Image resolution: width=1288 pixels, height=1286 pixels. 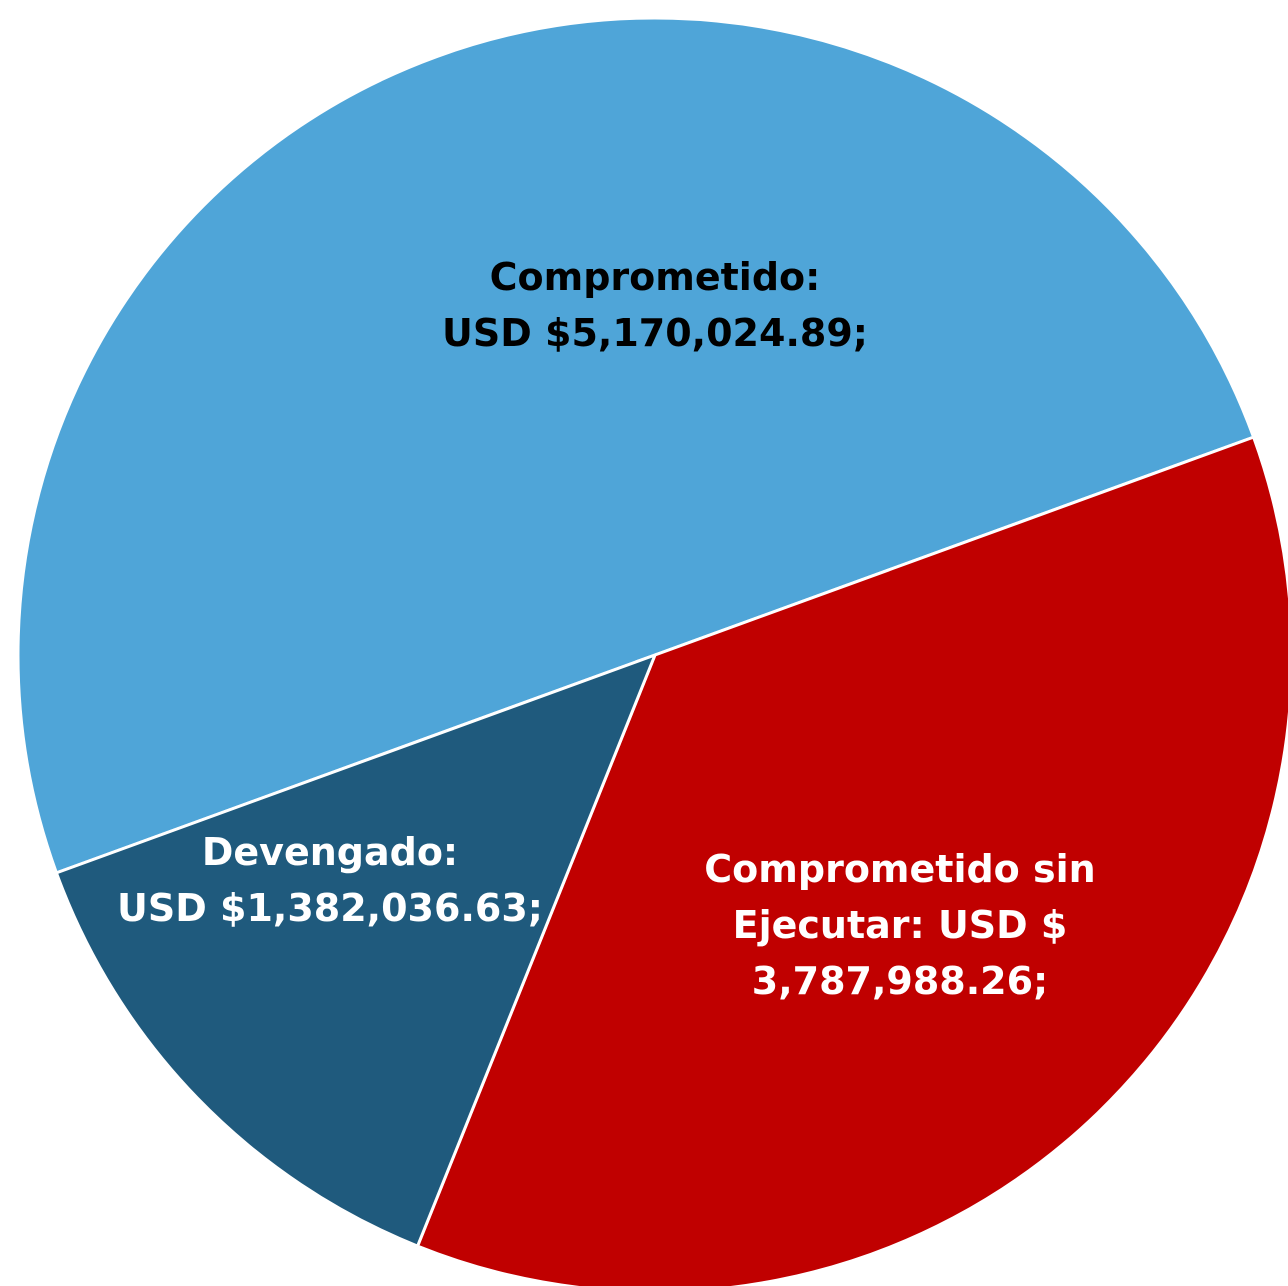 What do you see at coordinates (655, 305) in the screenshot?
I see `data-label: Comprometido: USD $5,170,024.89;` at bounding box center [655, 305].